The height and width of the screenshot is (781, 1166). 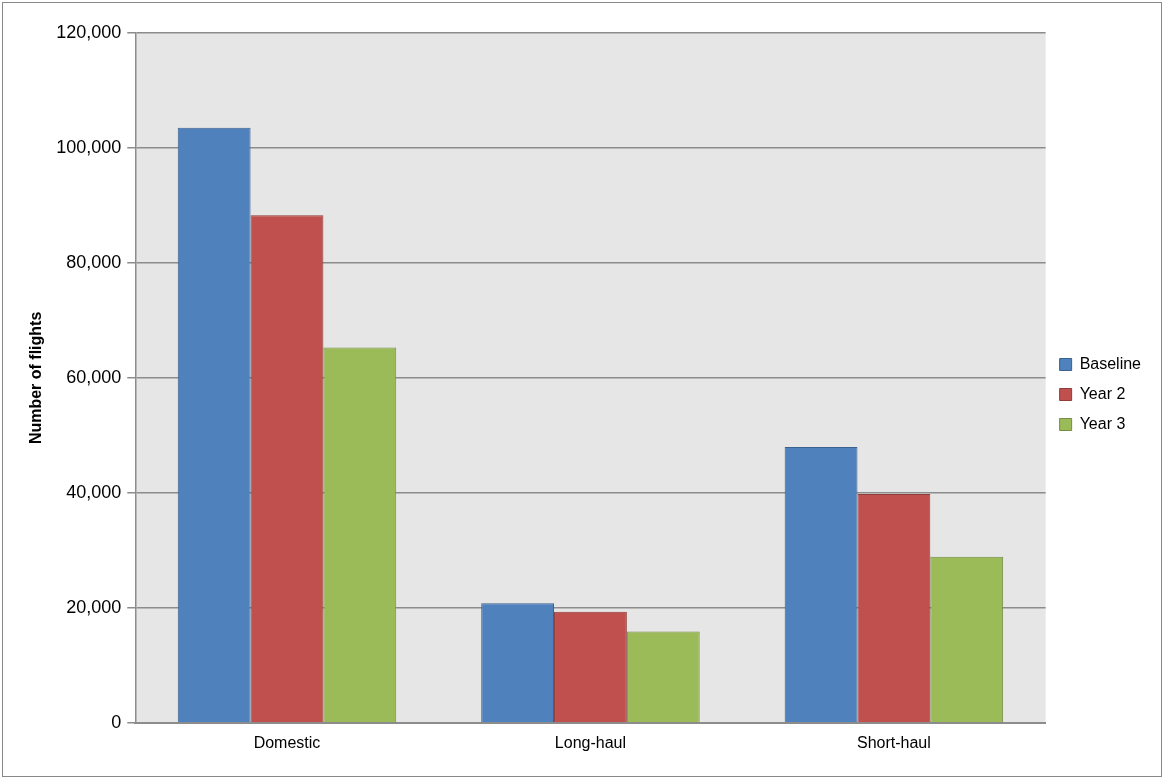 I want to click on y-tick-label: 40,000, so click(x=94, y=491).